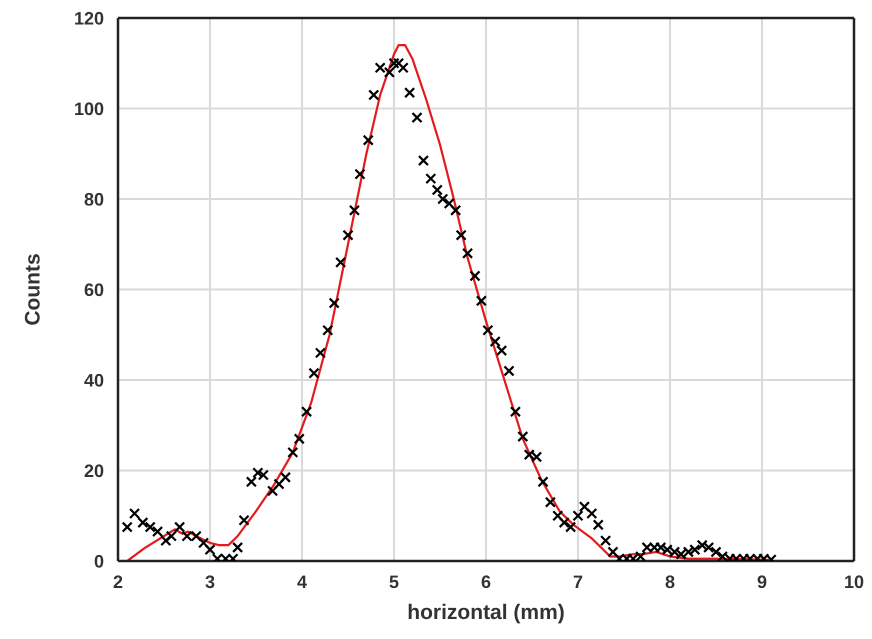 The image size is (872, 639). I want to click on y-tick-label: 40, so click(94, 380).